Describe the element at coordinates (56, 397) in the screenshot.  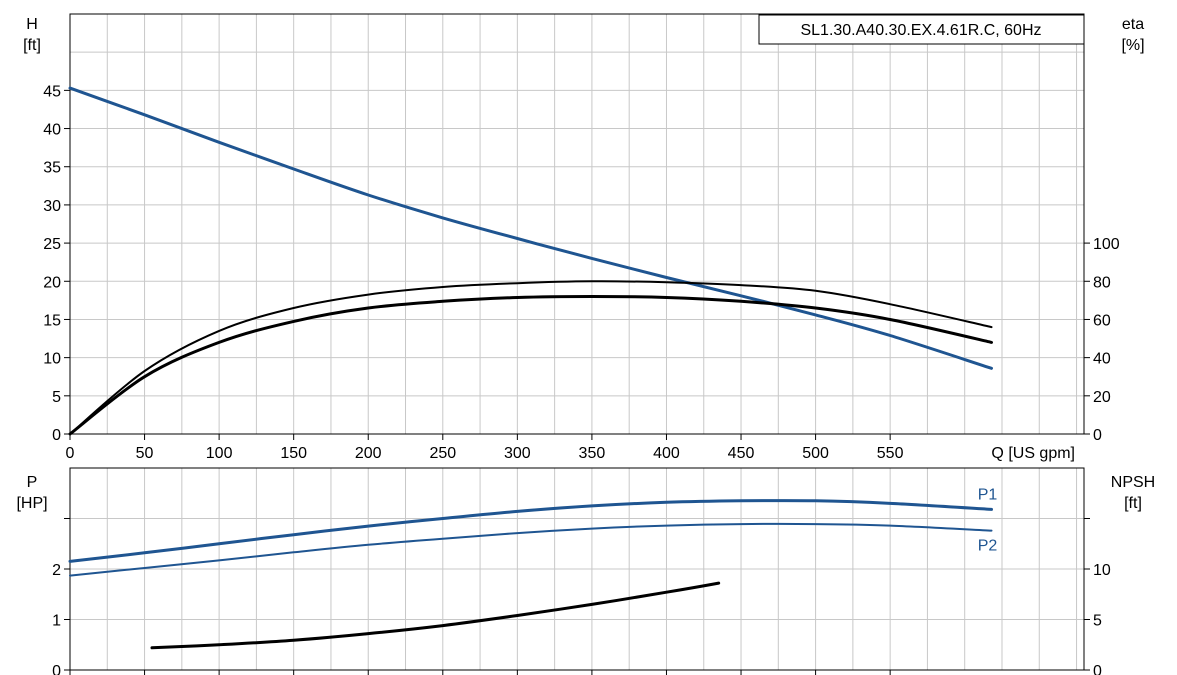
I see `y-left-tick-label: 5` at that location.